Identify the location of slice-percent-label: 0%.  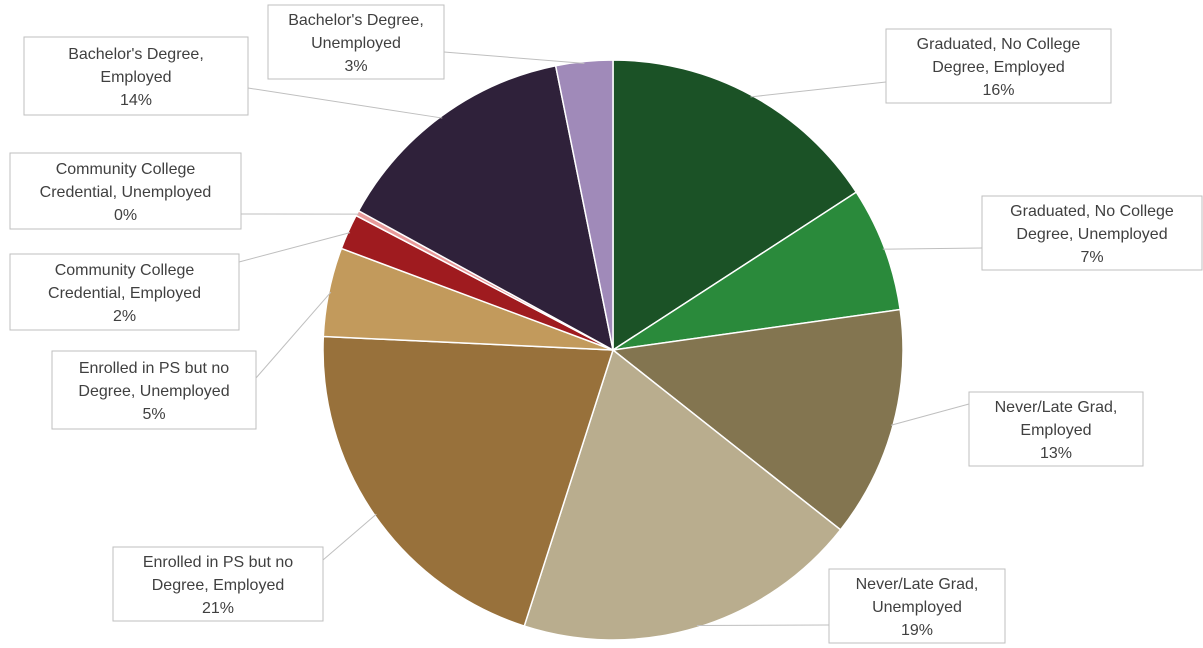
(125, 215).